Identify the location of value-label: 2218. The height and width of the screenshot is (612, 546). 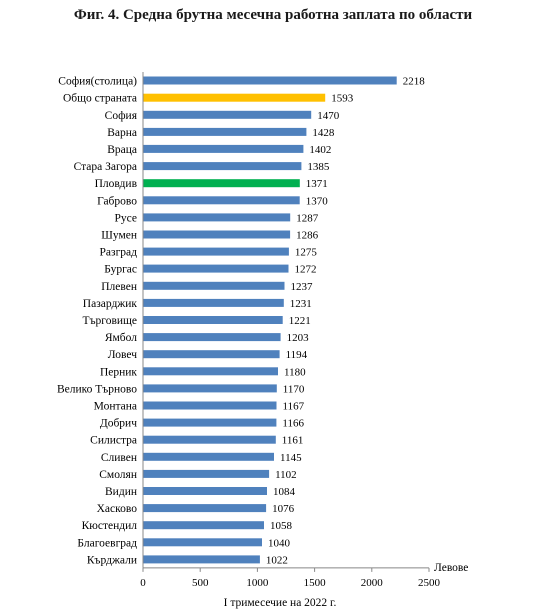
(414, 82).